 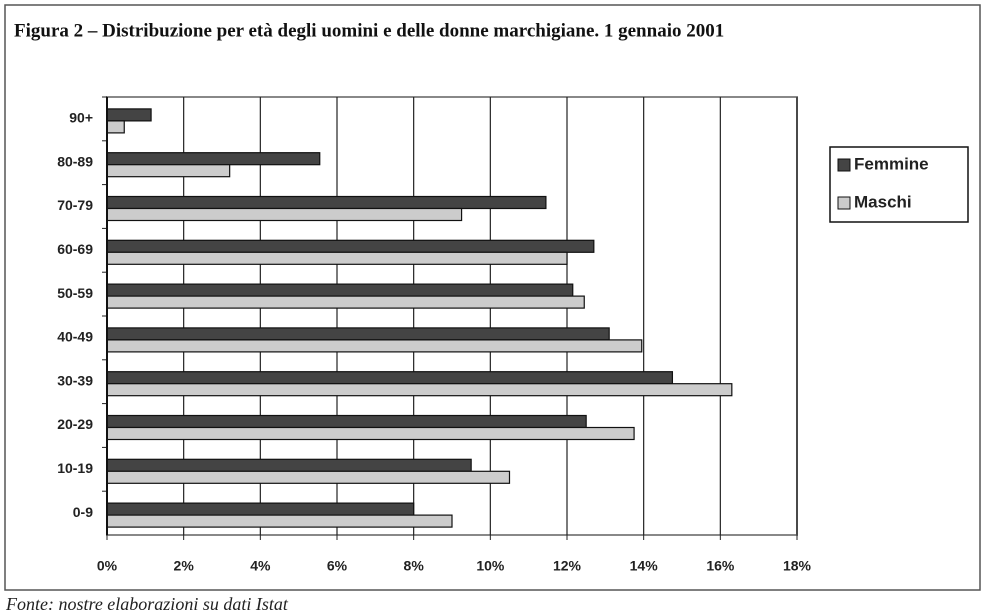 What do you see at coordinates (147, 604) in the screenshot?
I see `source-note: Fonte: nostre elaborazioni su dati Istat` at bounding box center [147, 604].